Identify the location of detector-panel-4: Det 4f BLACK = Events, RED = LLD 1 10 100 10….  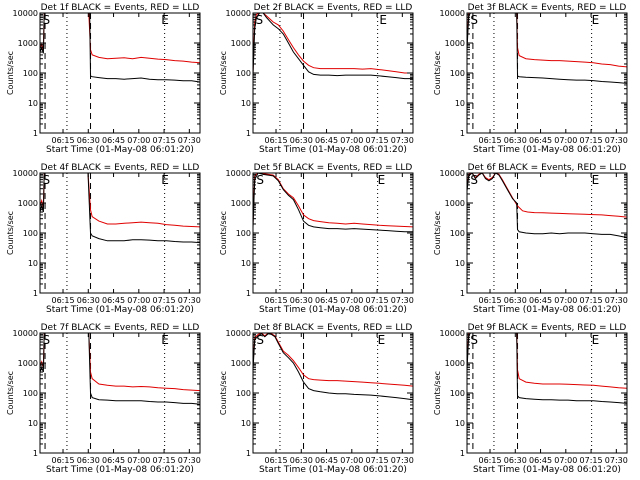
(103, 239).